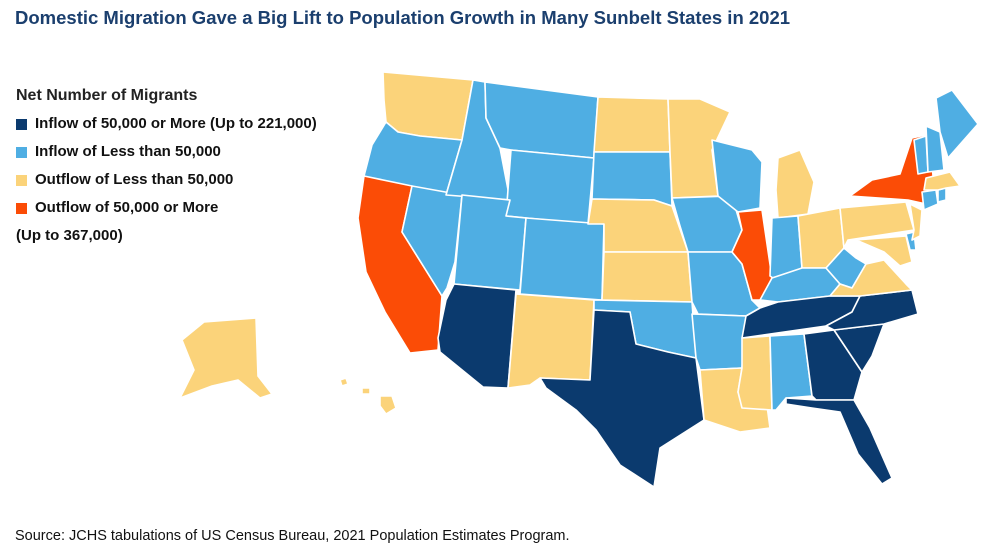 The width and height of the screenshot is (986, 560). Describe the element at coordinates (622, 398) in the screenshot. I see `state-texas` at that location.